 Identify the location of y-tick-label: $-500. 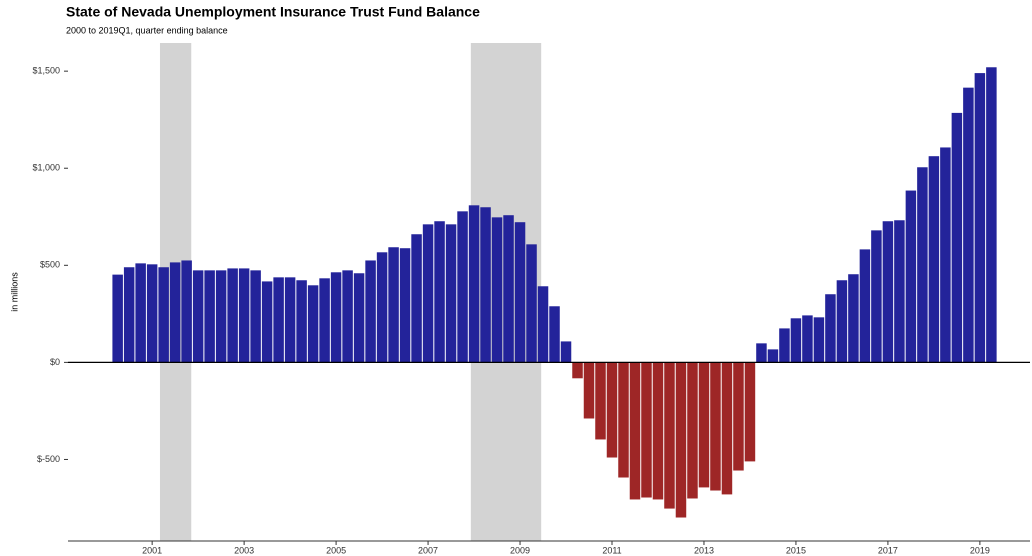
(48, 459).